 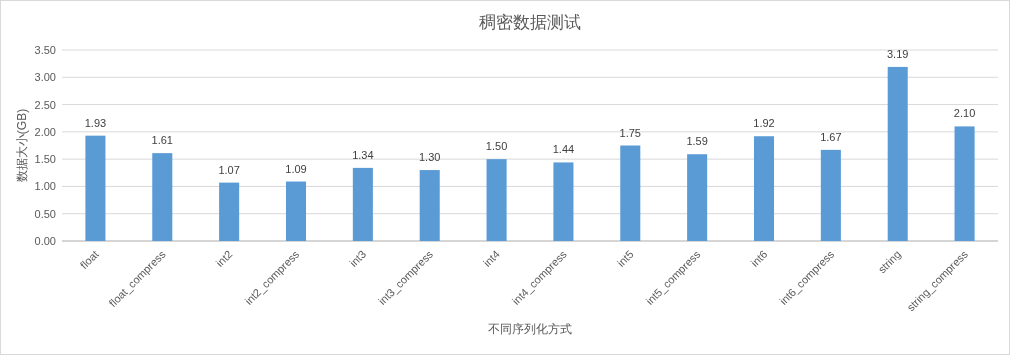 I want to click on x-tick-label: int5, so click(x=625, y=258).